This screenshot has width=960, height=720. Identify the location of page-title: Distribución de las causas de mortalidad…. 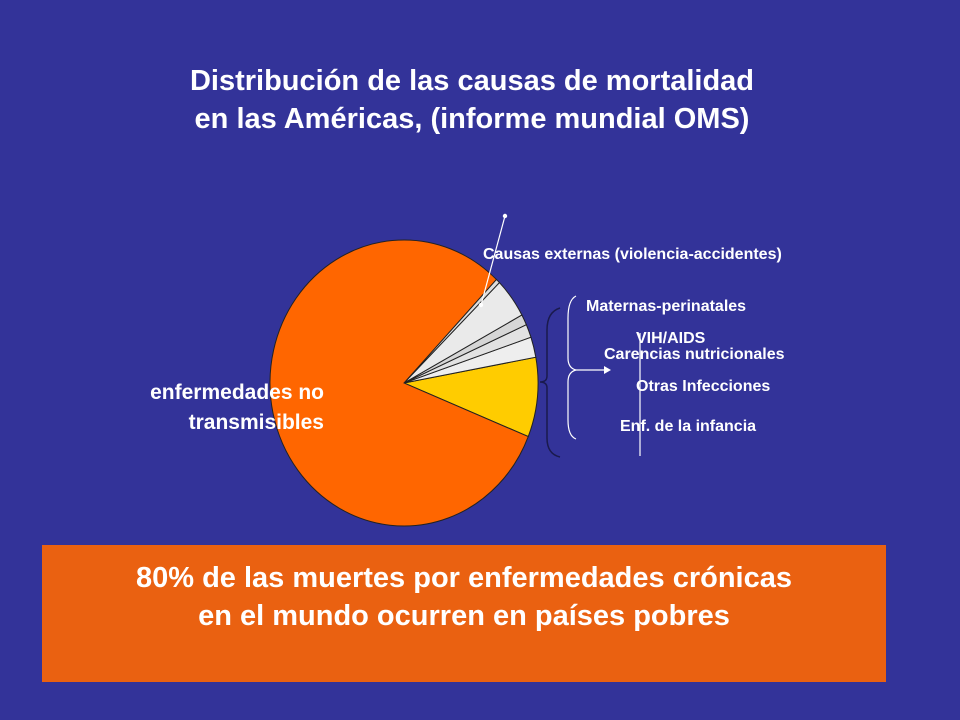
(472, 100).